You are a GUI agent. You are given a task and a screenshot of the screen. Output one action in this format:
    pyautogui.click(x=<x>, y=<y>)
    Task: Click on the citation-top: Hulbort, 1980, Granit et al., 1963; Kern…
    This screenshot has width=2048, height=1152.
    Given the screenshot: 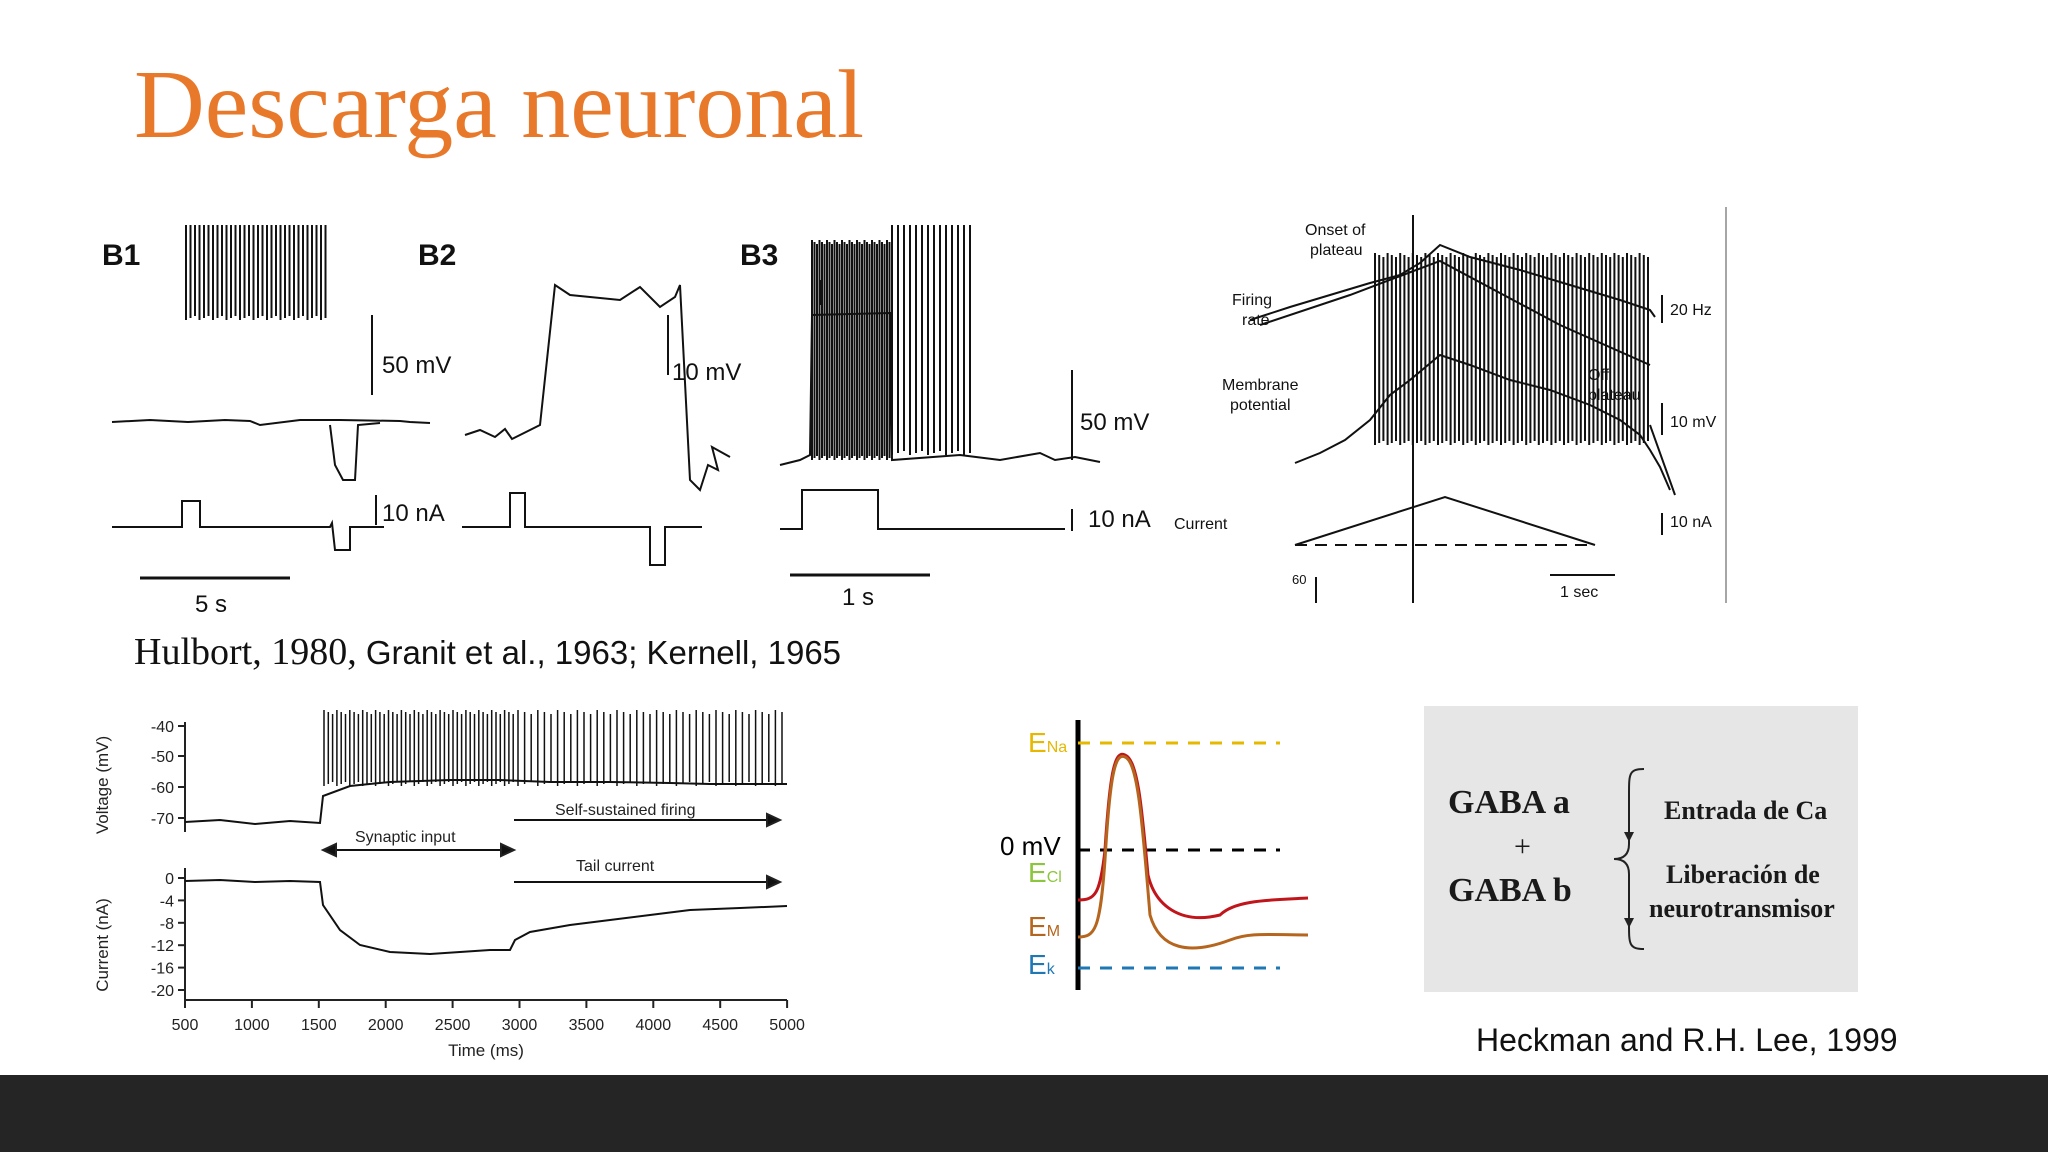 What is the action you would take?
    pyautogui.click(x=487, y=652)
    